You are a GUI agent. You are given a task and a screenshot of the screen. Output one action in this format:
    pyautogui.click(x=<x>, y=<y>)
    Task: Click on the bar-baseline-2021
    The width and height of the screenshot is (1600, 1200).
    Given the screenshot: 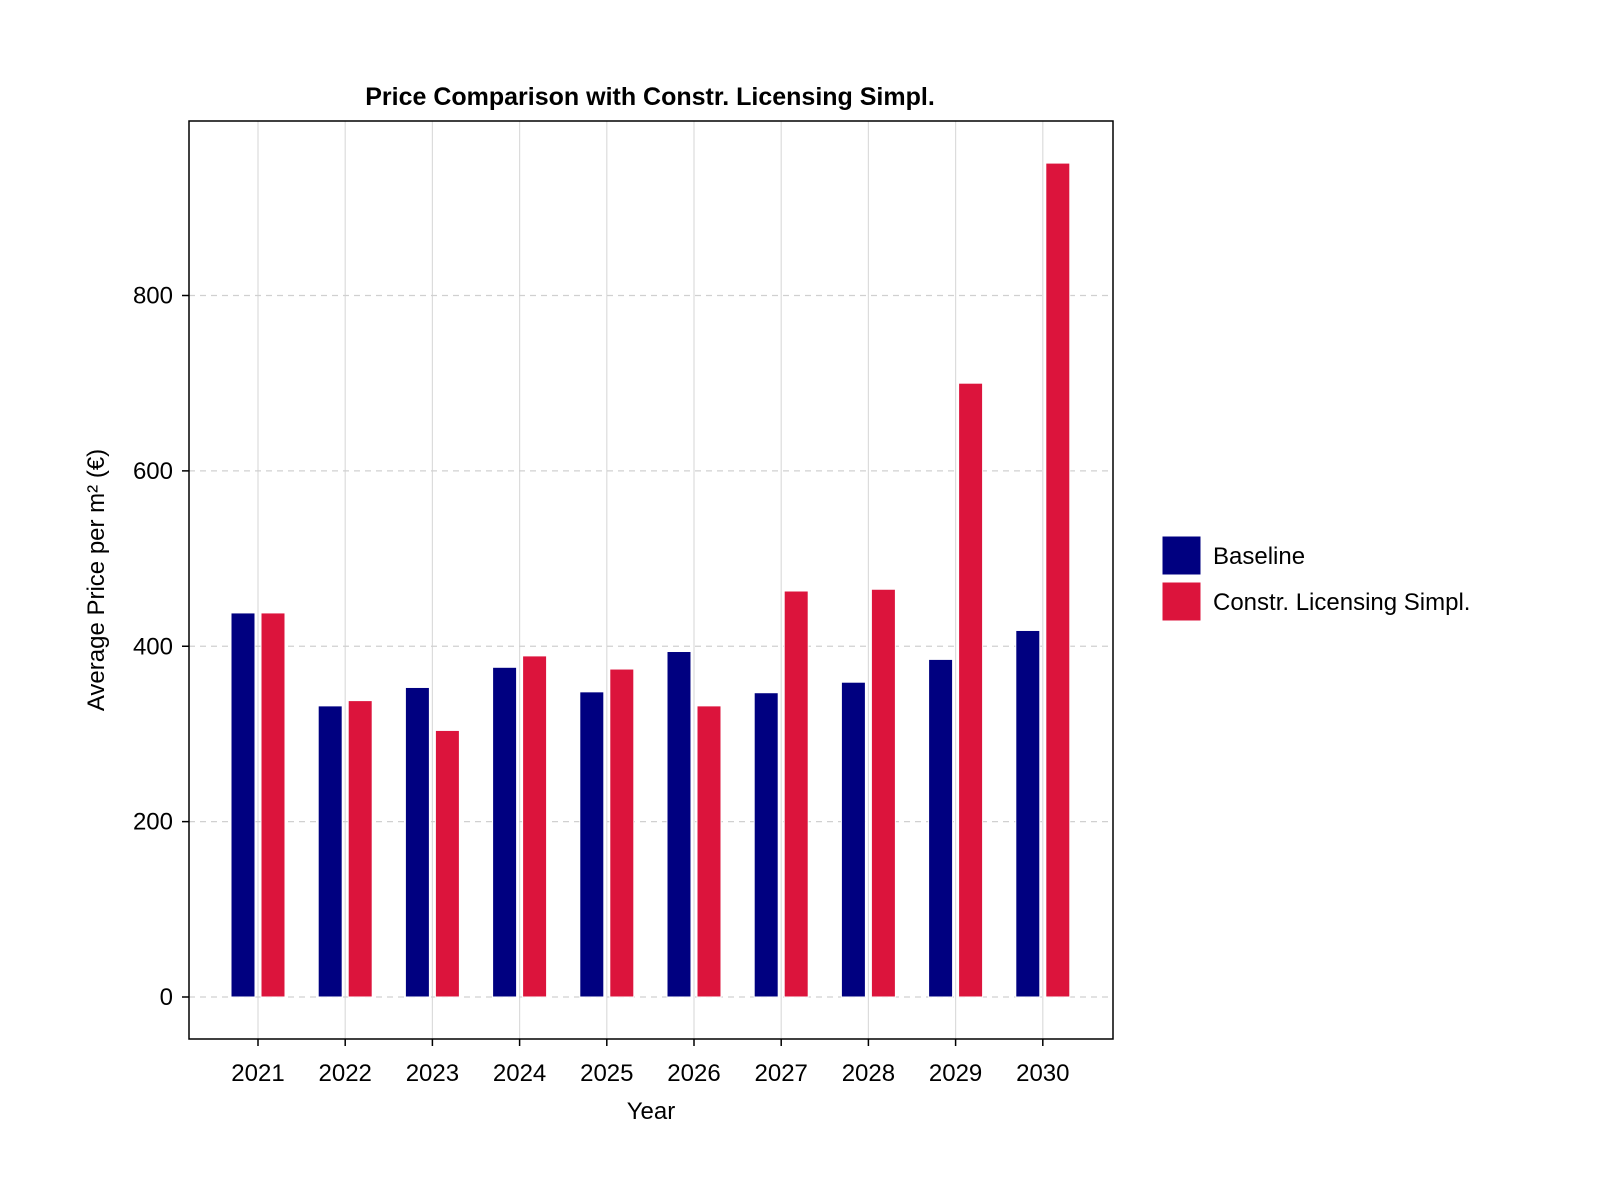 What is the action you would take?
    pyautogui.click(x=243, y=805)
    